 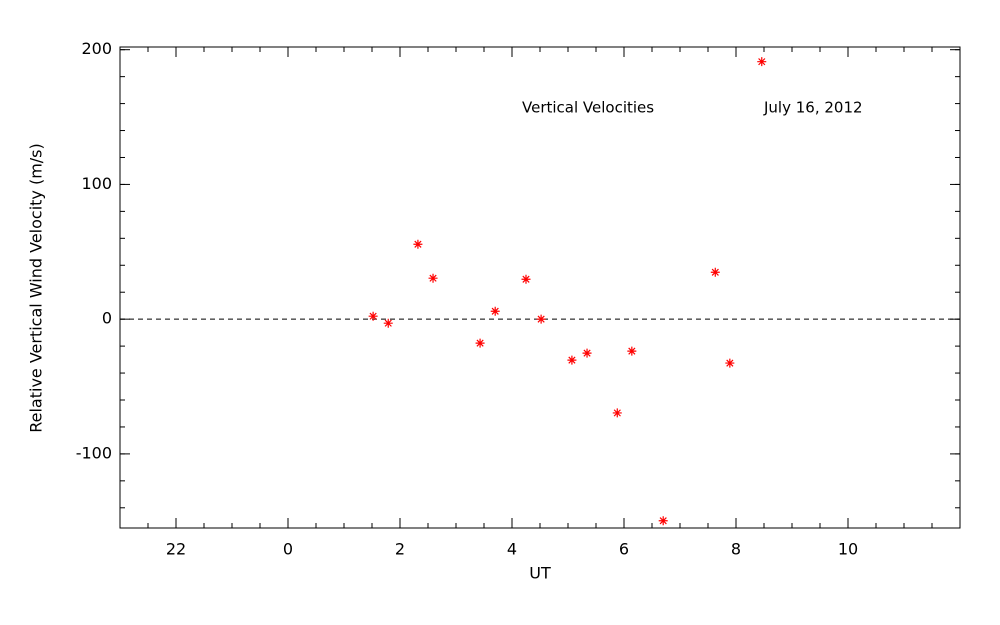 I want to click on y-tick-label: -100, so click(x=94, y=452).